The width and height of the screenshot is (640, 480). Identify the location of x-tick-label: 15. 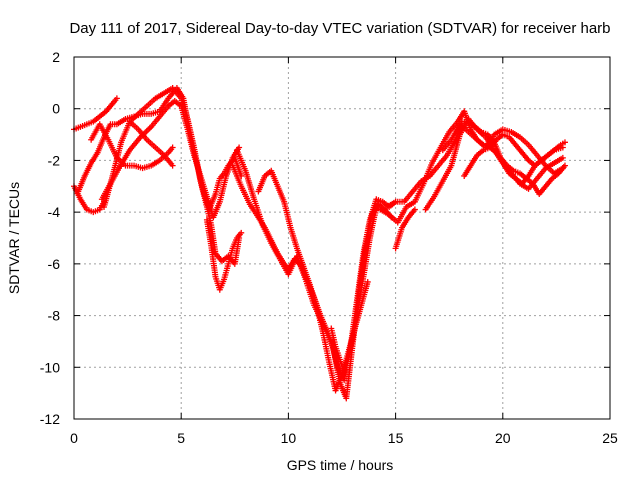
(396, 438).